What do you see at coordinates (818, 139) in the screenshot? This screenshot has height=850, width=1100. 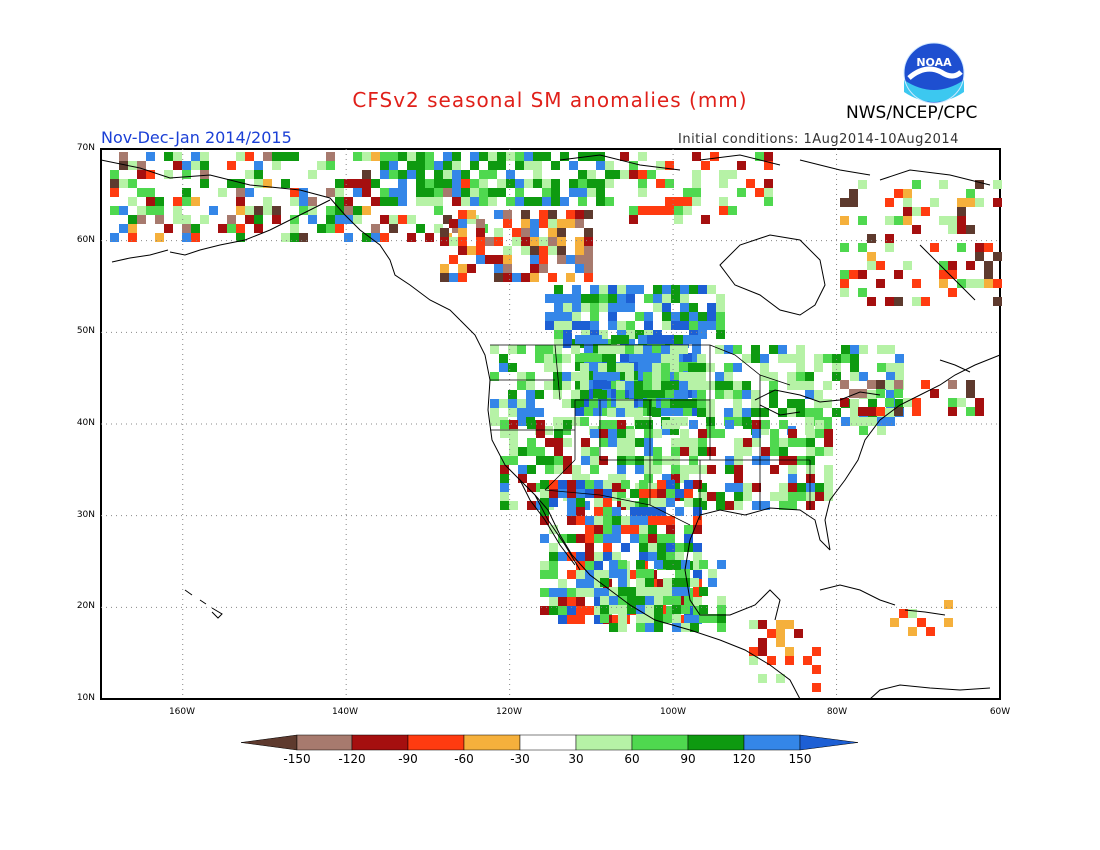 I see `initial-conditions: Initial conditions: 1Aug2014-10Aug2014` at bounding box center [818, 139].